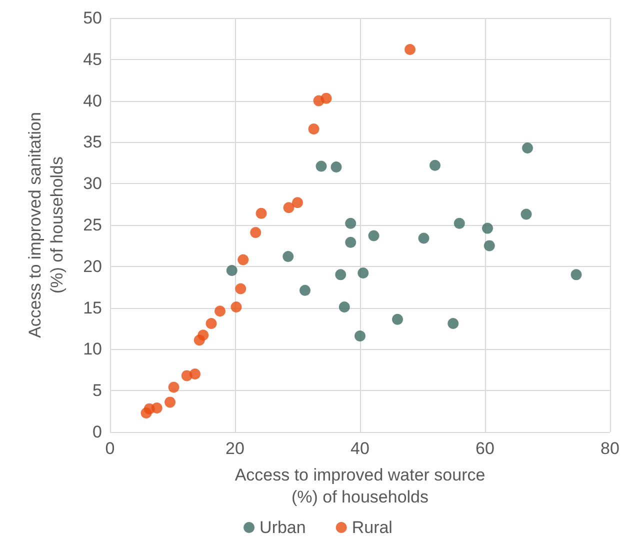 This screenshot has height=551, width=636. I want to click on y-tick-label: 45, so click(92, 59).